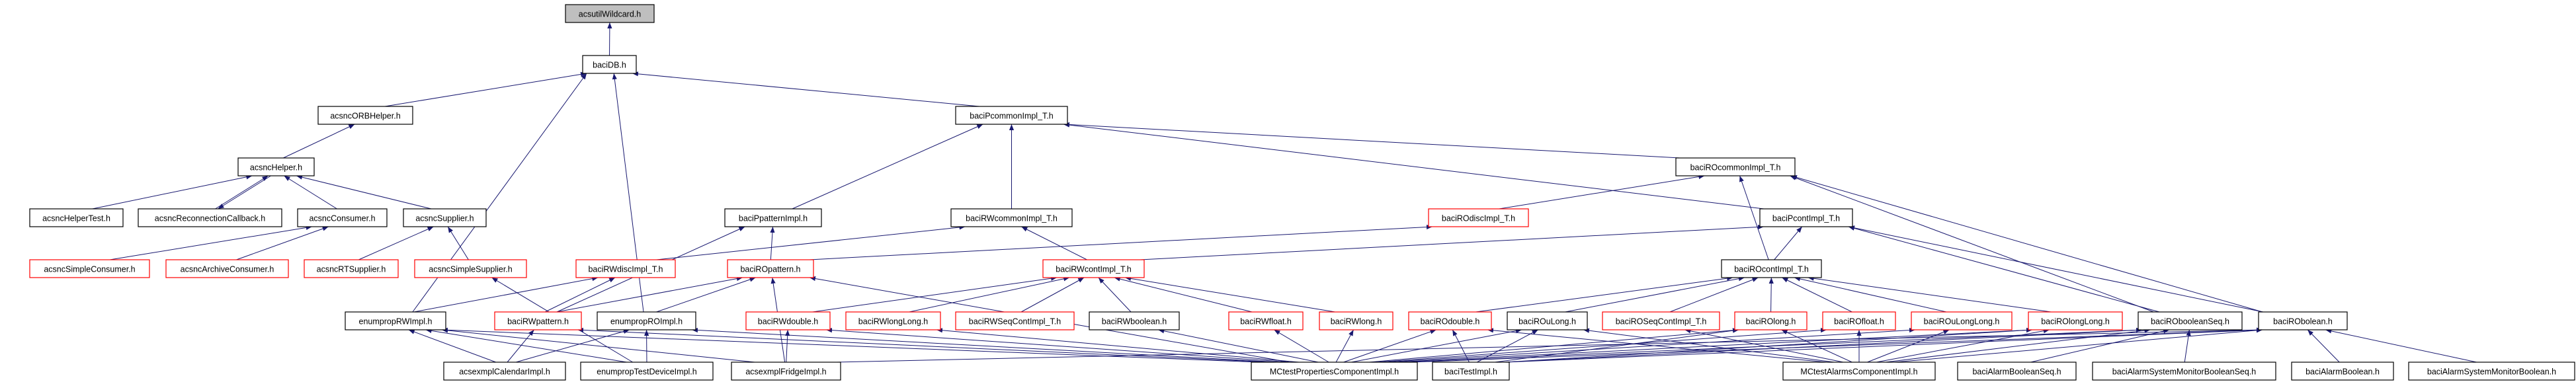 The height and width of the screenshot is (384, 2576). I want to click on node-asmBool: baciAlarmSystemMonitorBoolean.h, so click(2491, 371).